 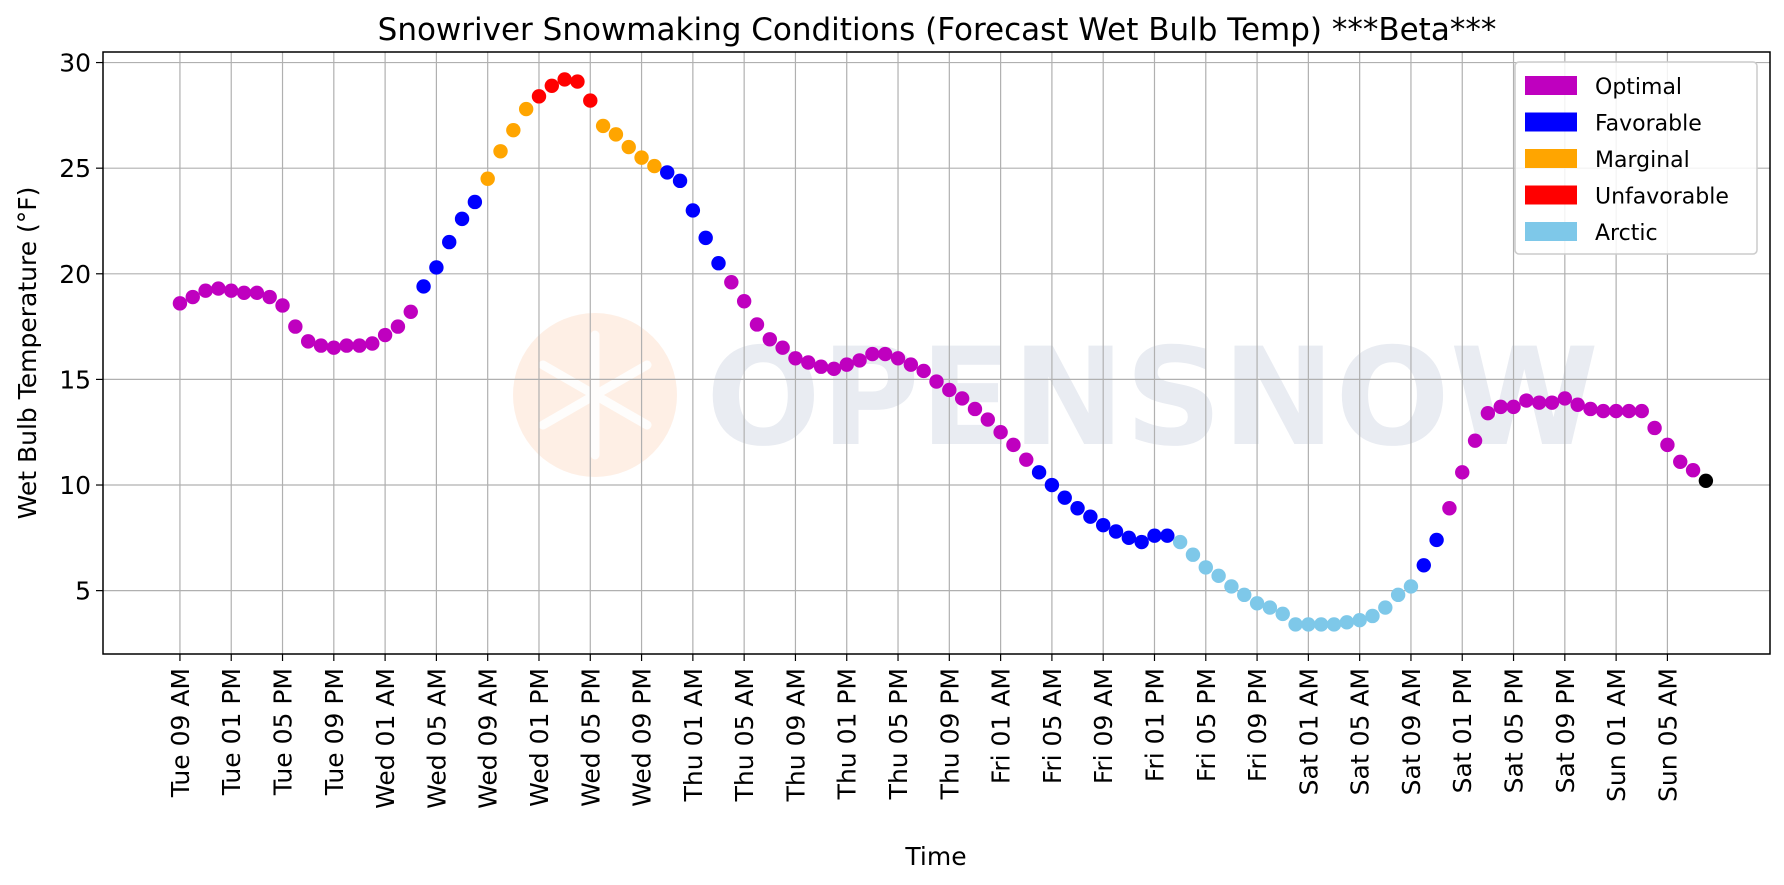 What do you see at coordinates (385, 738) in the screenshot?
I see `x-tick-label: Wed 01 AM` at bounding box center [385, 738].